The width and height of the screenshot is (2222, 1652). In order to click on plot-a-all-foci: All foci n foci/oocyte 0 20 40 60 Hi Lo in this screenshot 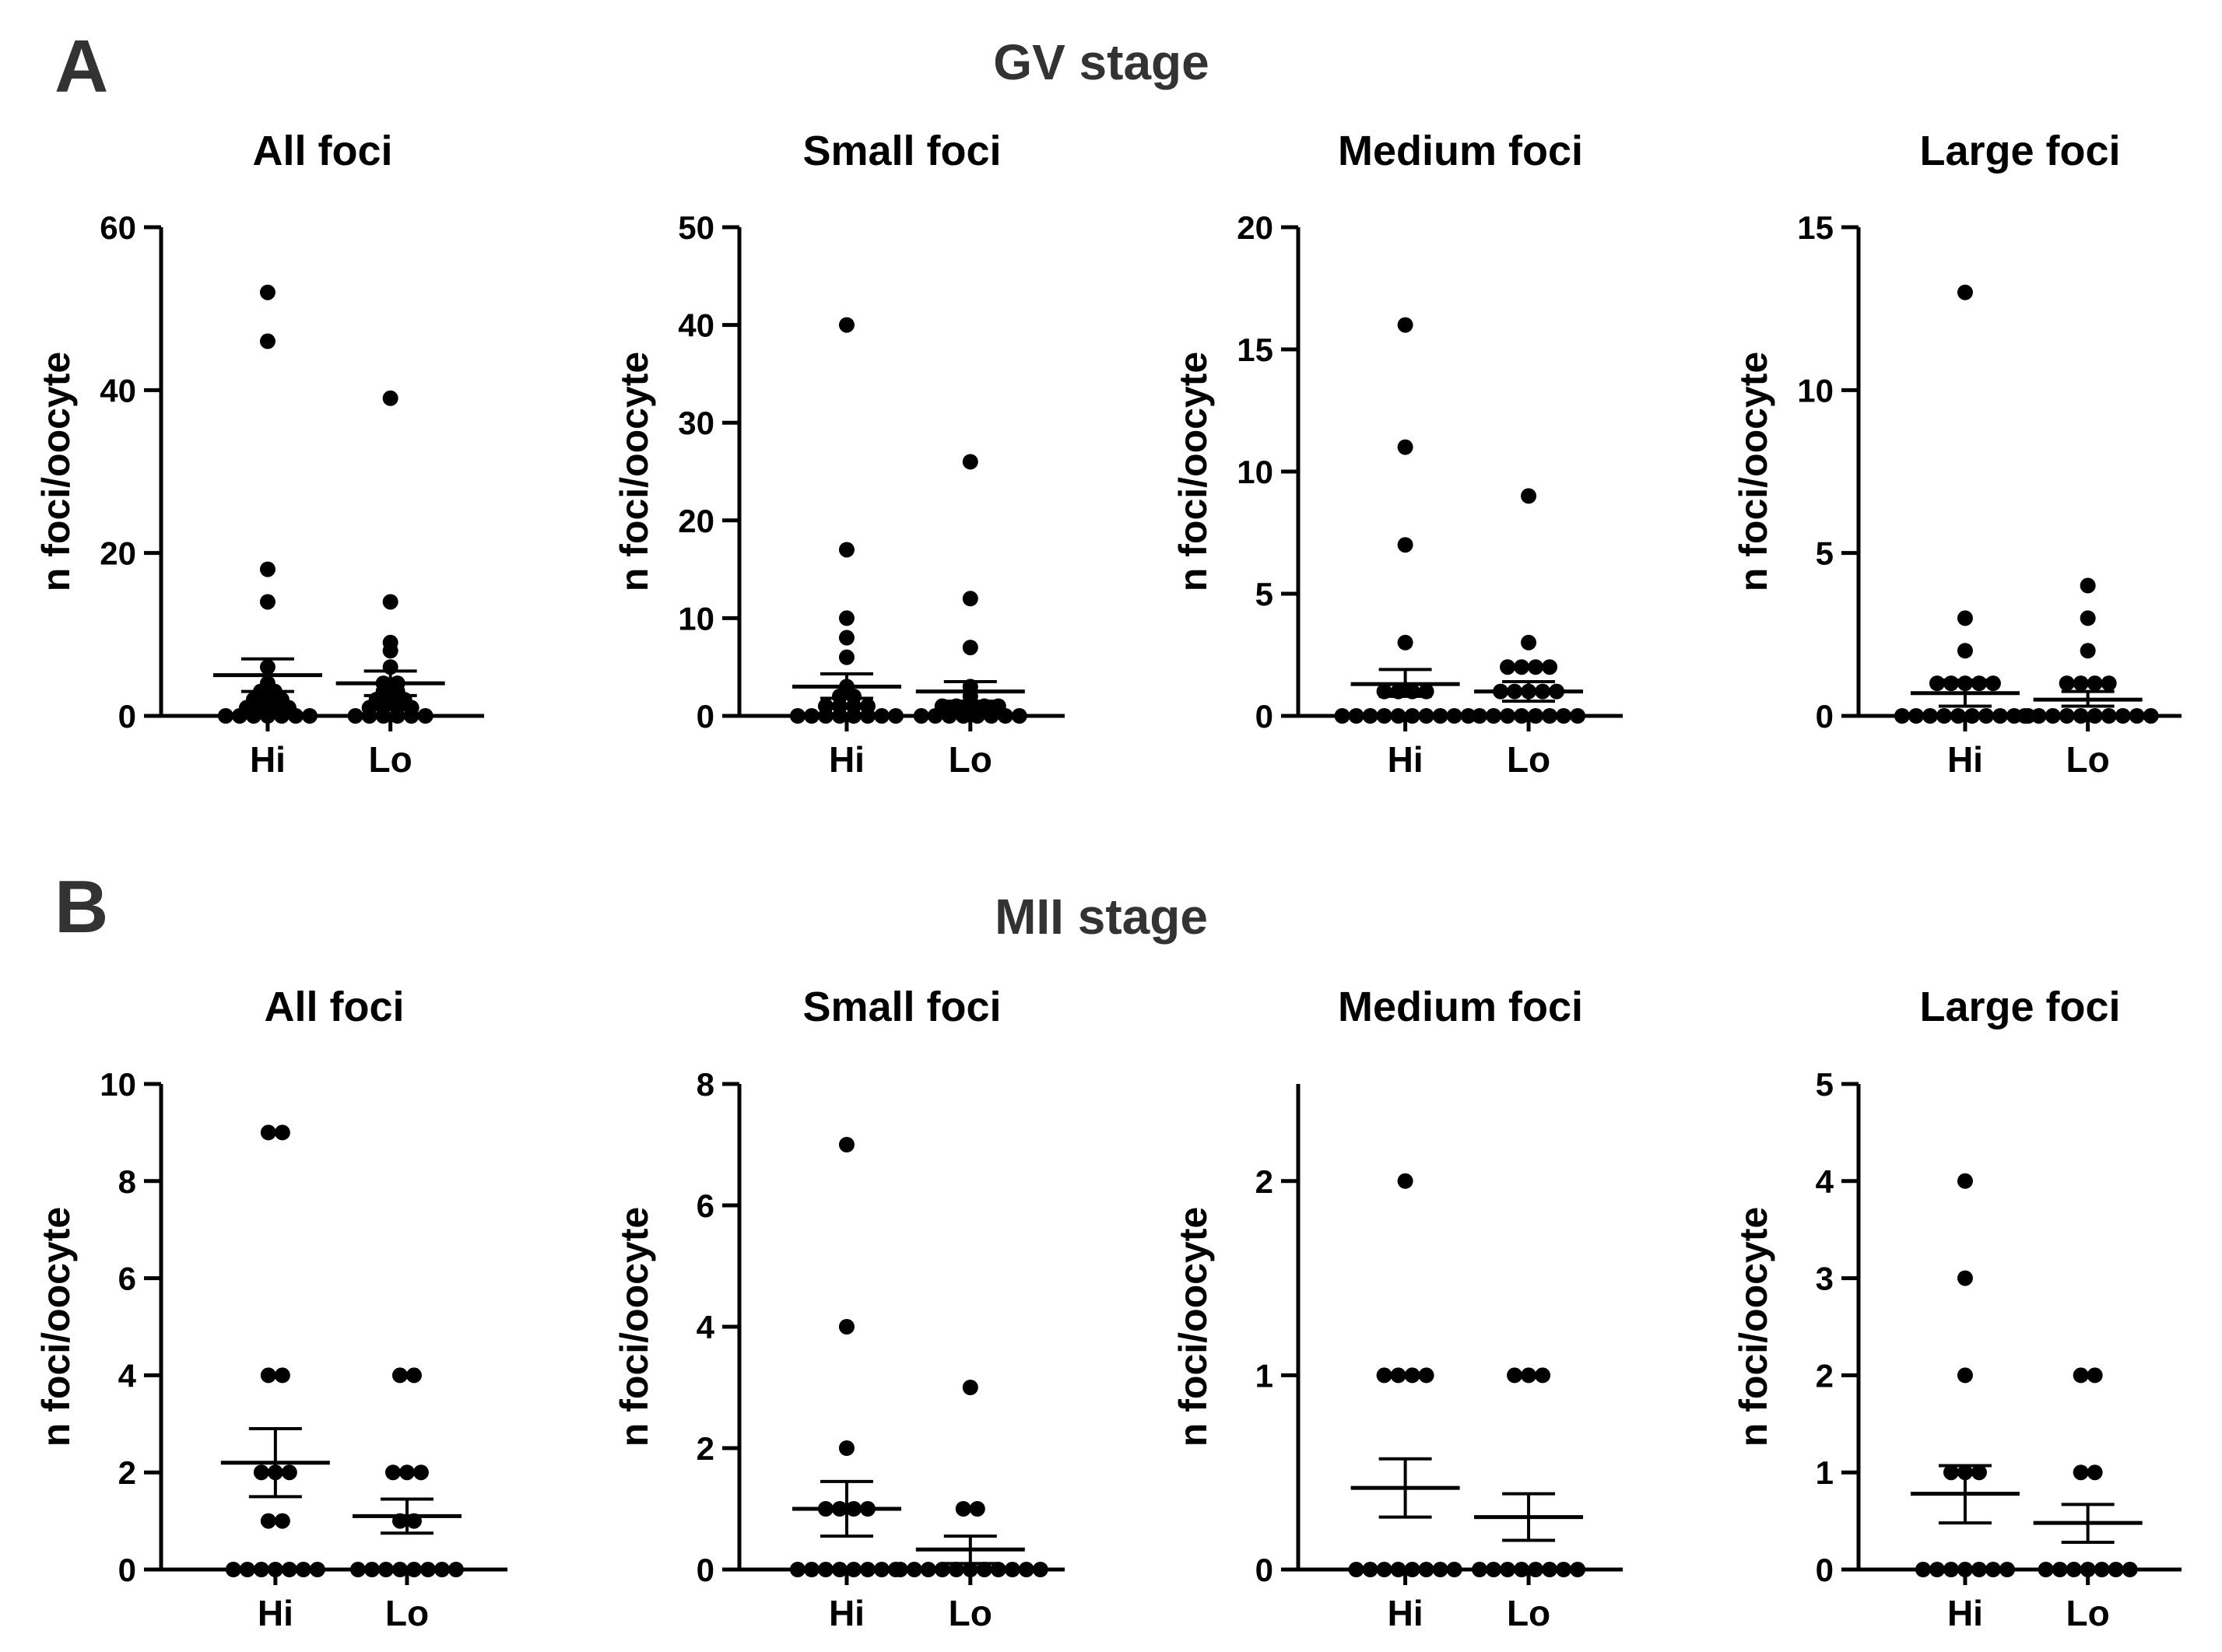, I will do `click(259, 454)`.